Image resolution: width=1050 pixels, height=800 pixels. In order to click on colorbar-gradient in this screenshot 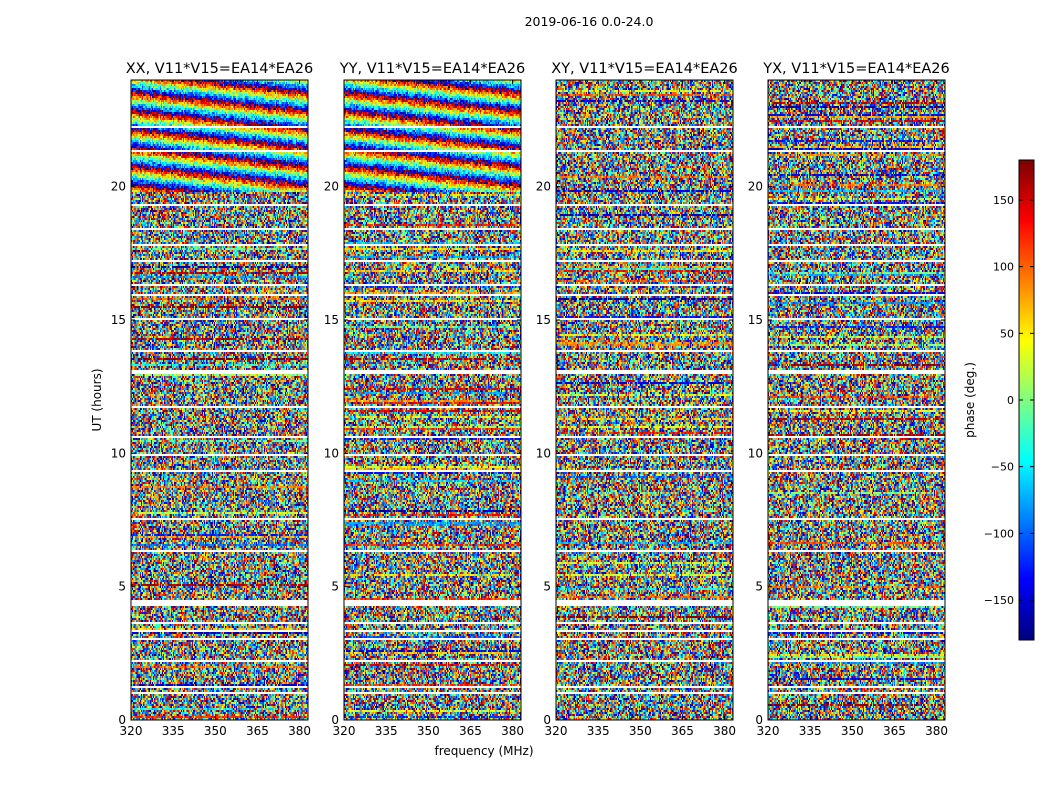, I will do `click(1026, 400)`.